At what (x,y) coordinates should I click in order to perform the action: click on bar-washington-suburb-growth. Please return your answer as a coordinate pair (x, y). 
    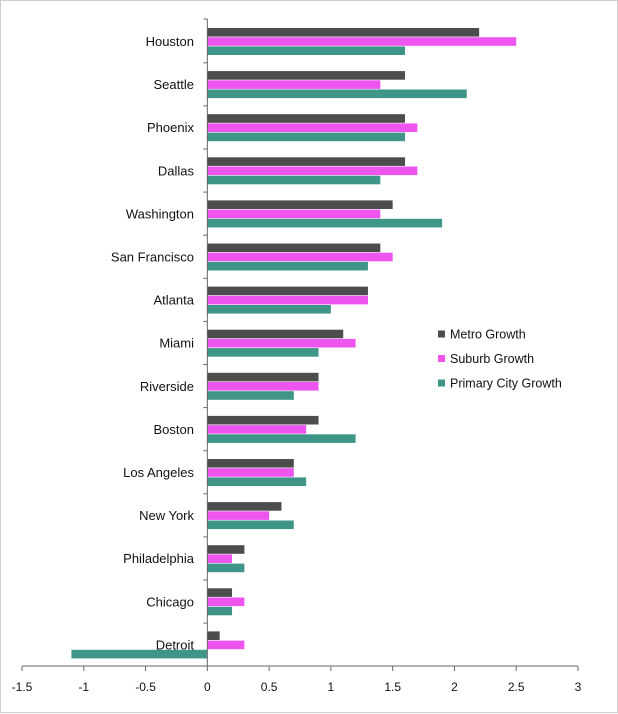
    Looking at the image, I should click on (294, 214).